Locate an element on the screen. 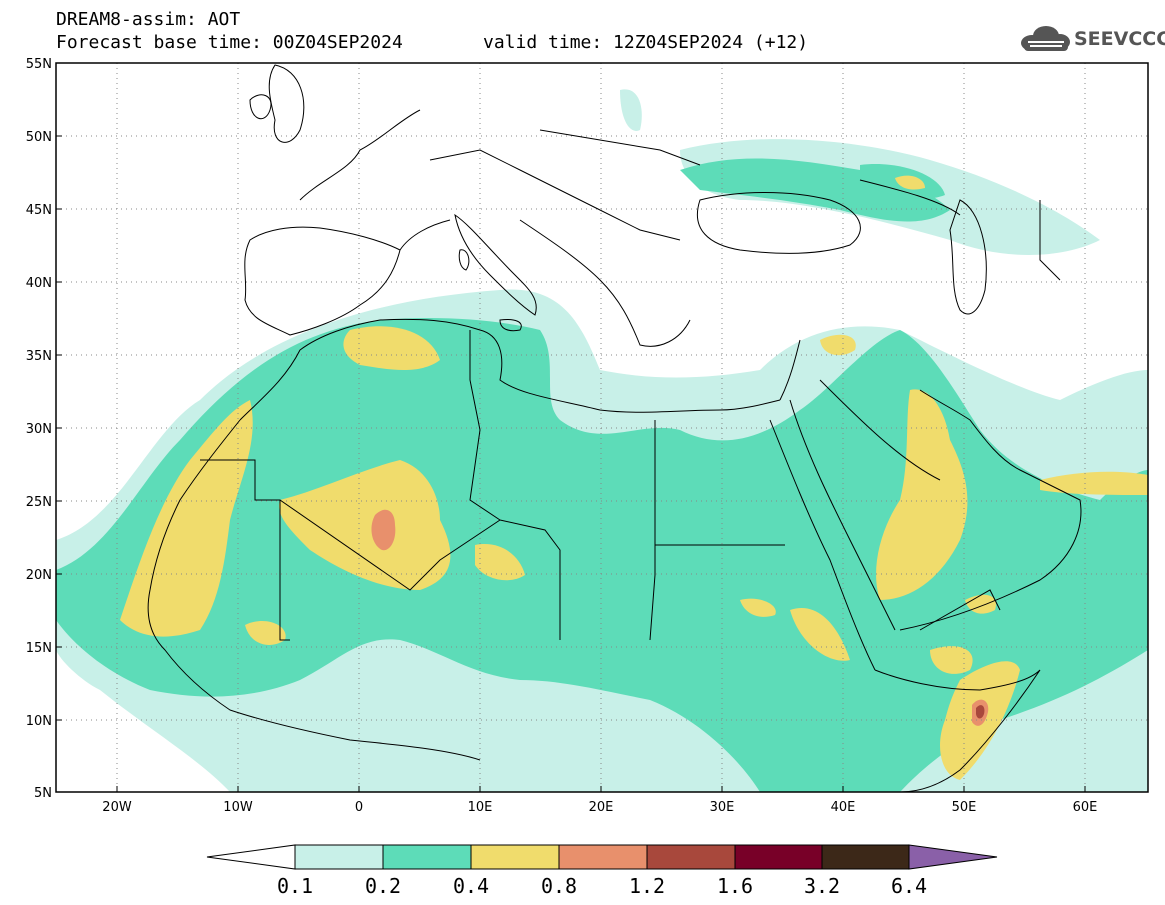 The height and width of the screenshot is (905, 1165). lat-label: 50N is located at coordinates (39, 137).